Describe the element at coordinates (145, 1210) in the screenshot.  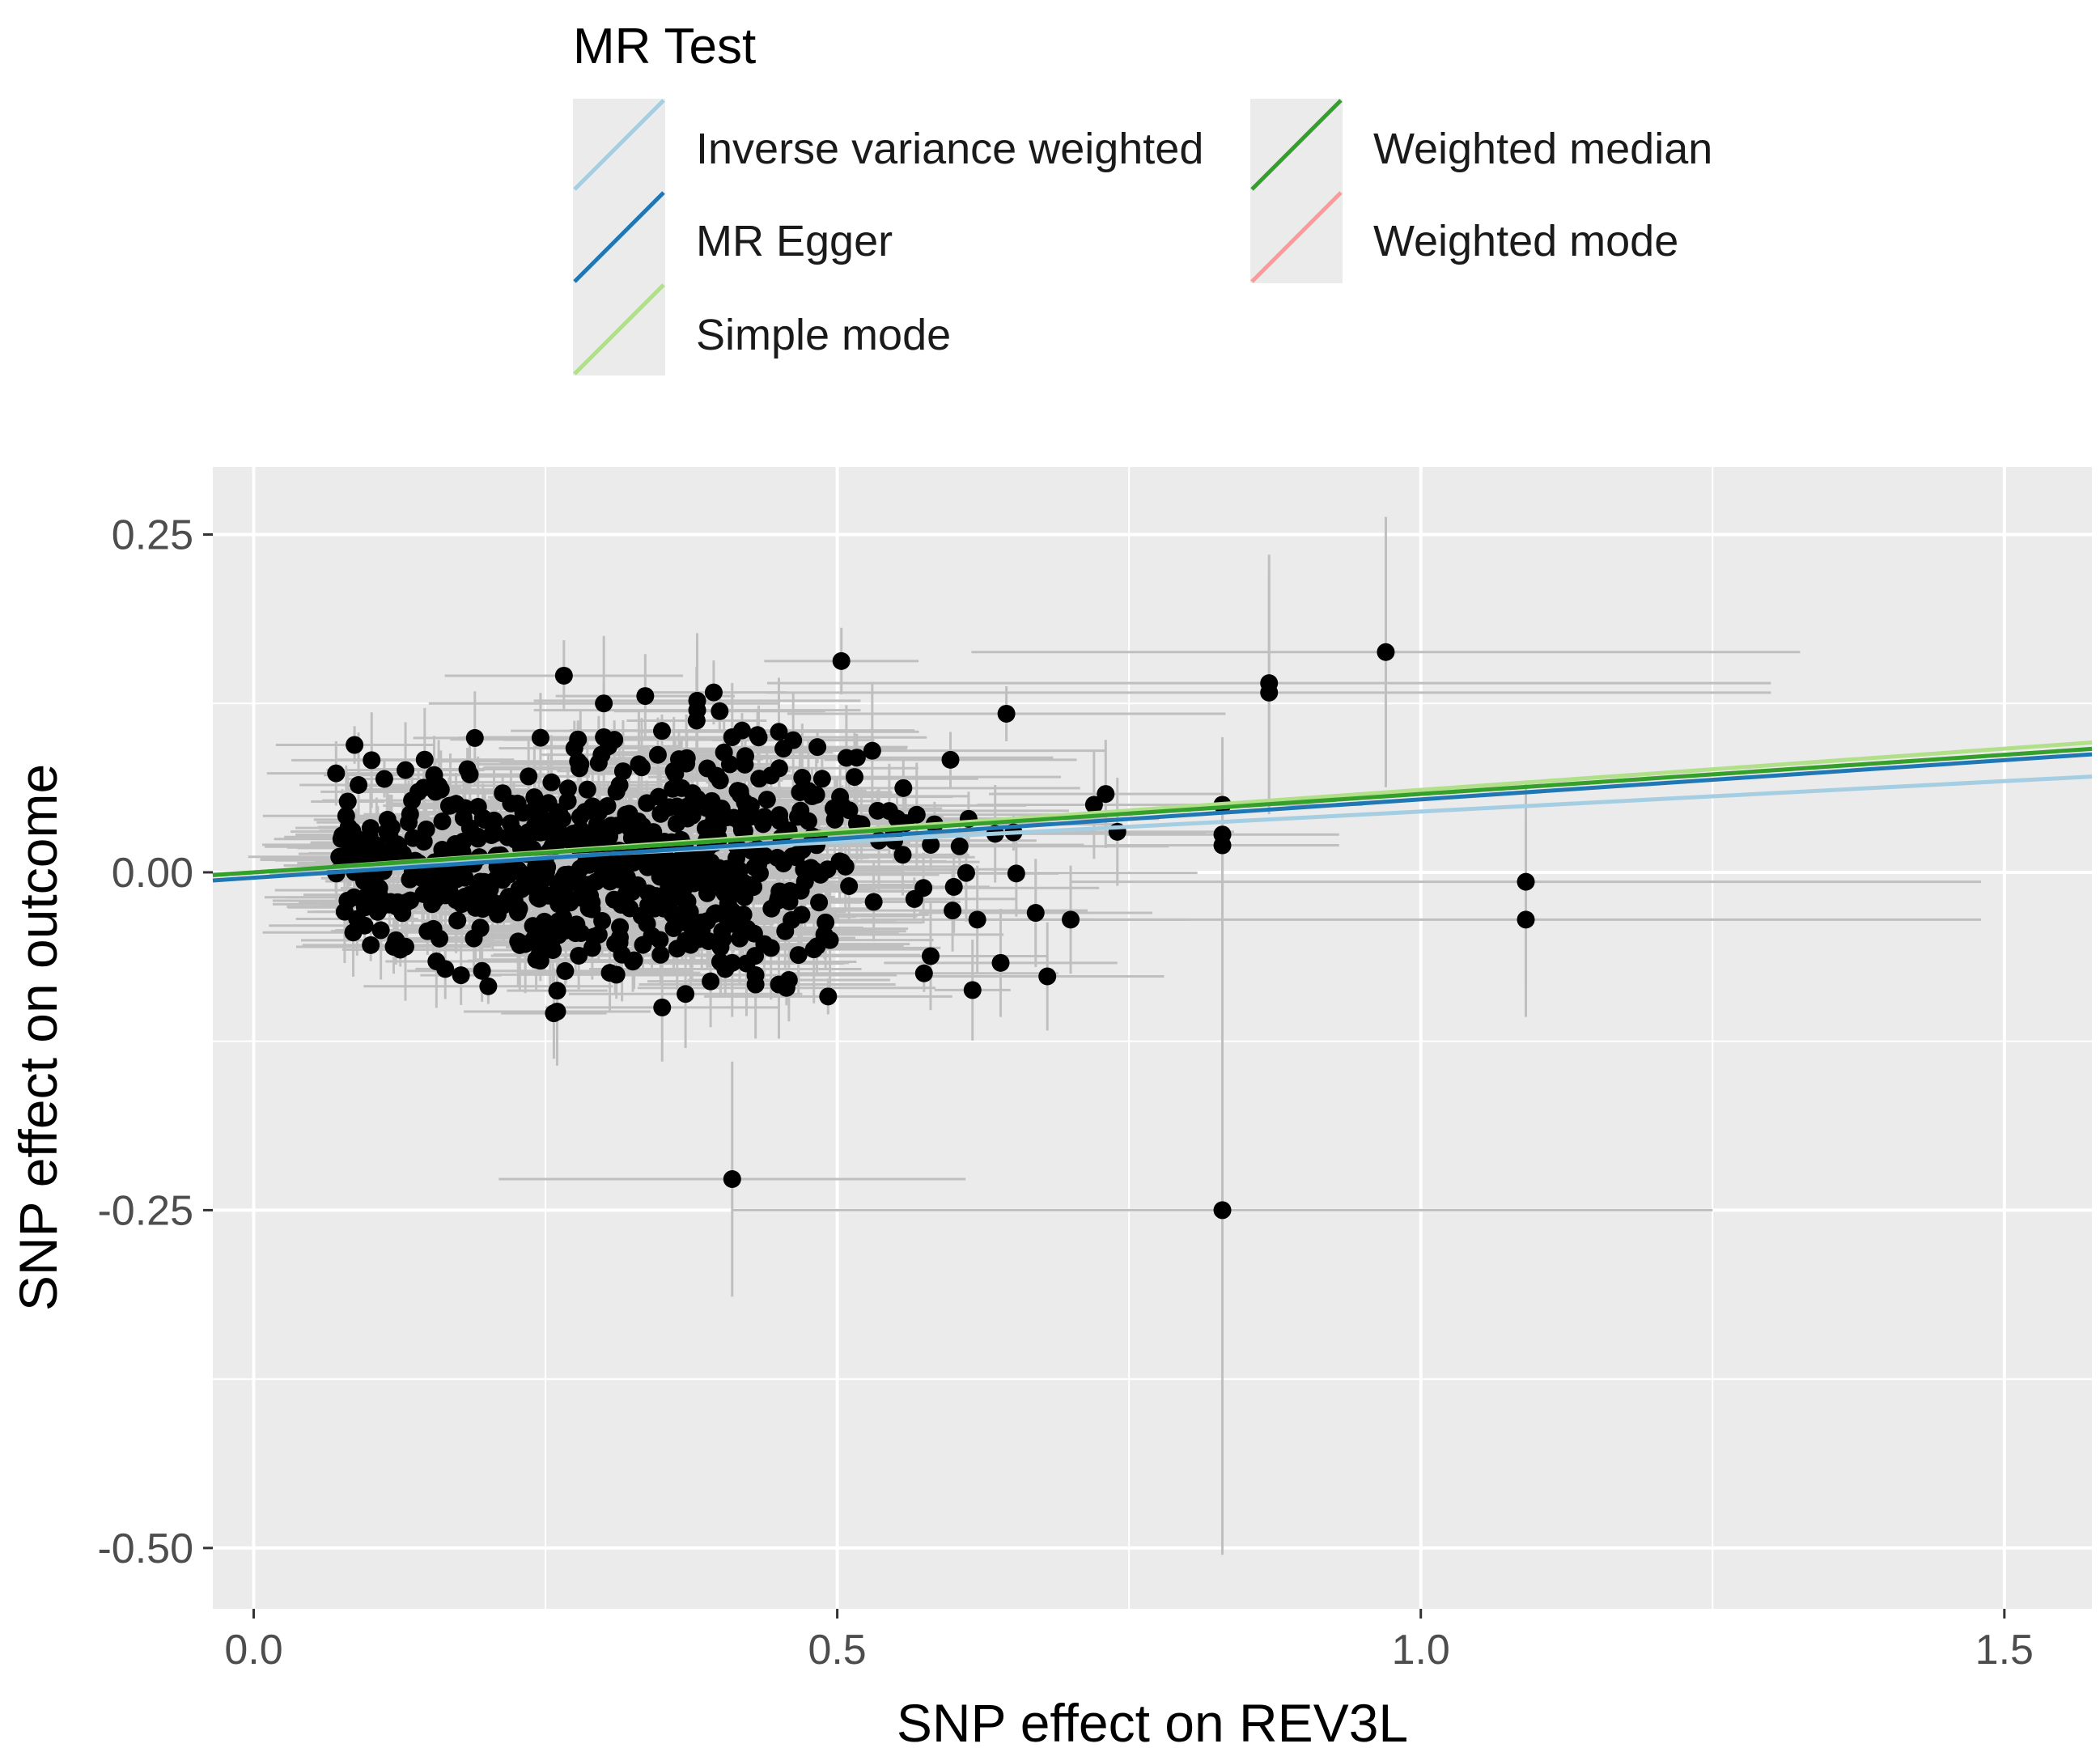
I see `y-tick-label: -0.25` at that location.